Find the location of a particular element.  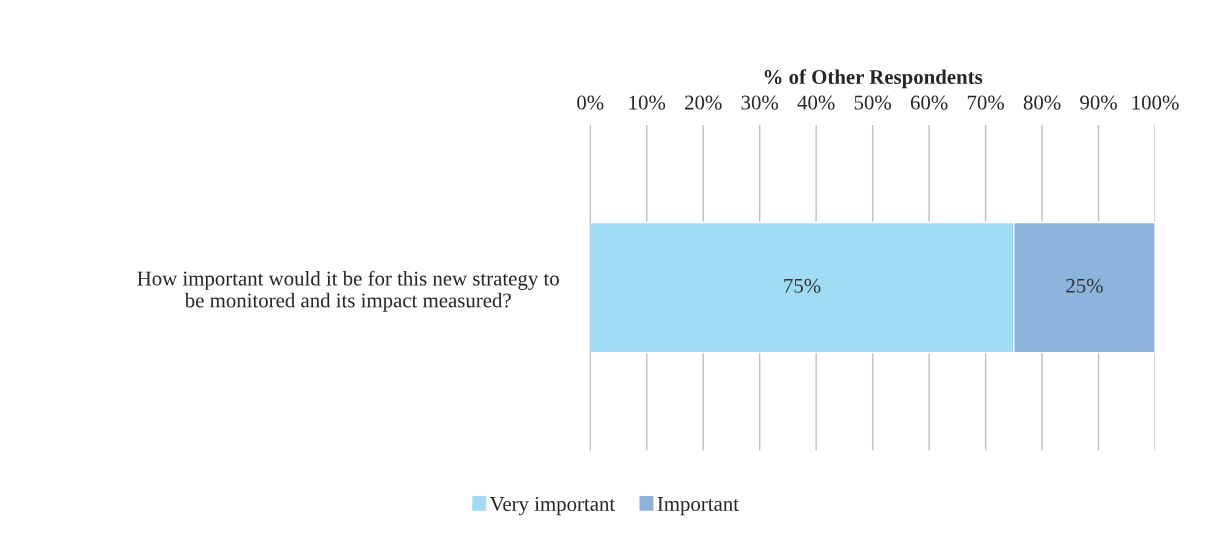

x-tick-label: 10% is located at coordinates (647, 102).